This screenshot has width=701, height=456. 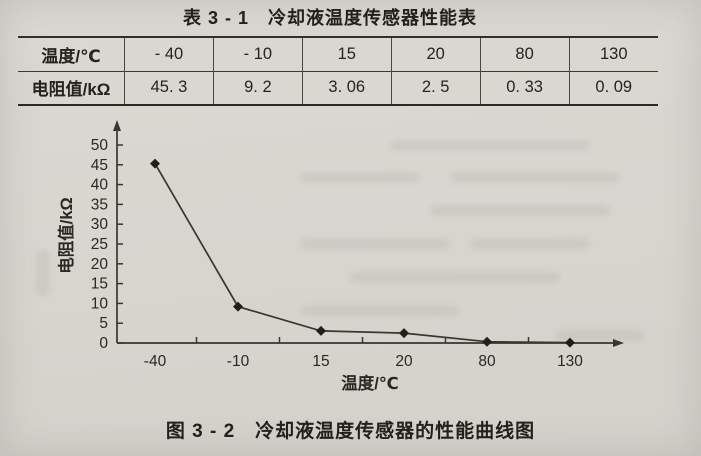 I want to click on resistance-cell: 0. 33, so click(x=524, y=88).